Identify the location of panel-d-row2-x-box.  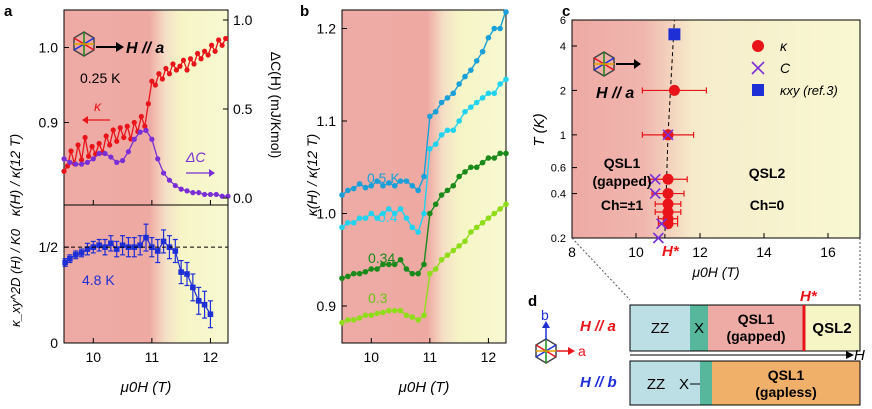
(706, 383).